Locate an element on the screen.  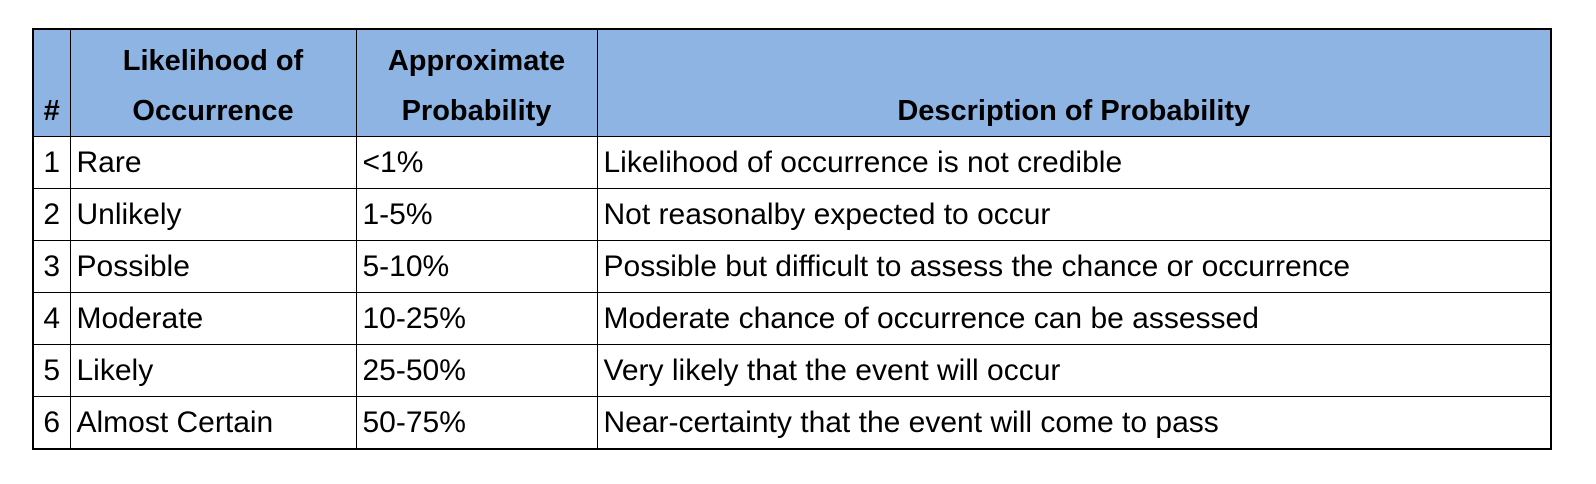
row-likelihood: Moderate is located at coordinates (213, 318).